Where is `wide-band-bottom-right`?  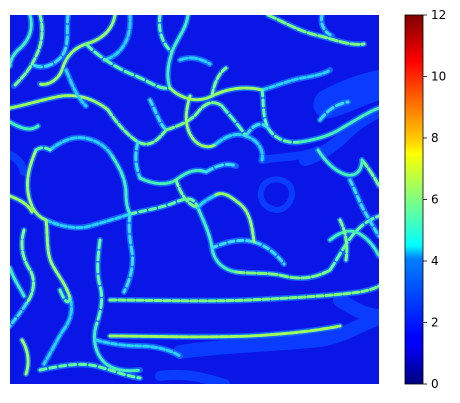
wide-band-bottom-right is located at coordinates (356, 308).